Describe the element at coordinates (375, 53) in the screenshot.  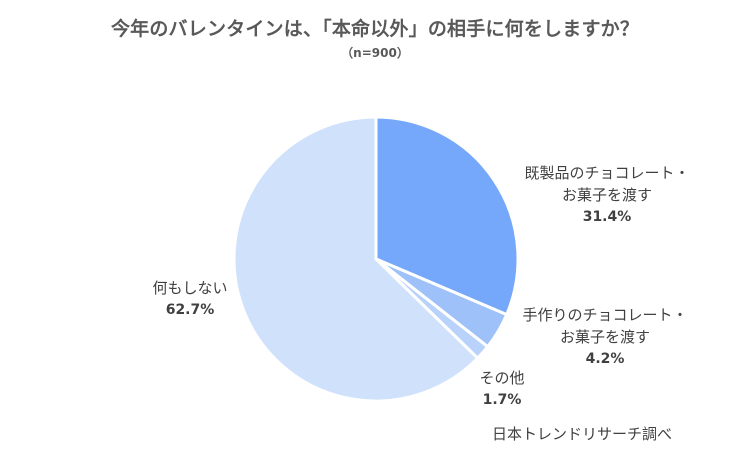
I see `chart-subtitle: （n=900）` at that location.